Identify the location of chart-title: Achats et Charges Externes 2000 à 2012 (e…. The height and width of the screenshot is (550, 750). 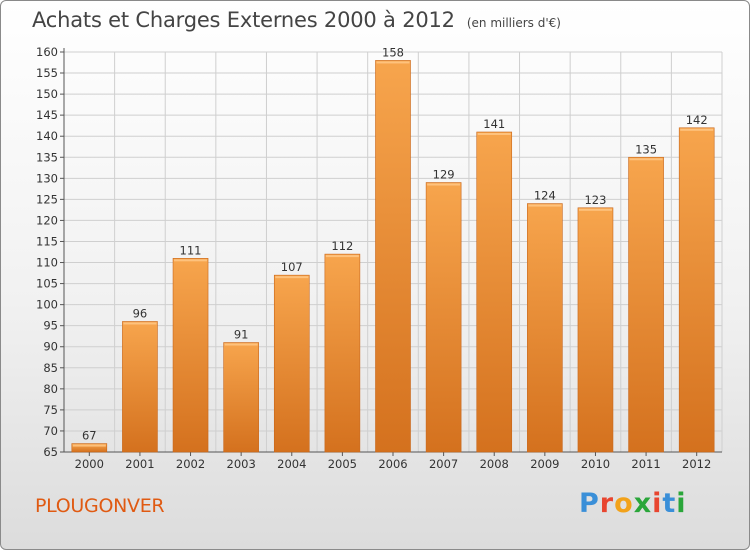
(296, 20).